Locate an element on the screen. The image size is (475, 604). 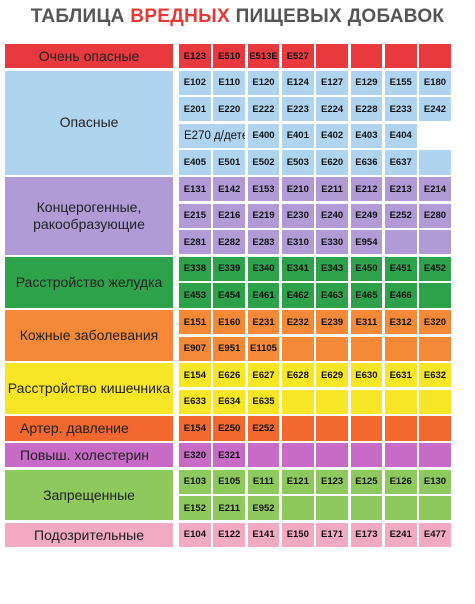
additive-code-cell: E636 is located at coordinates (366, 162).